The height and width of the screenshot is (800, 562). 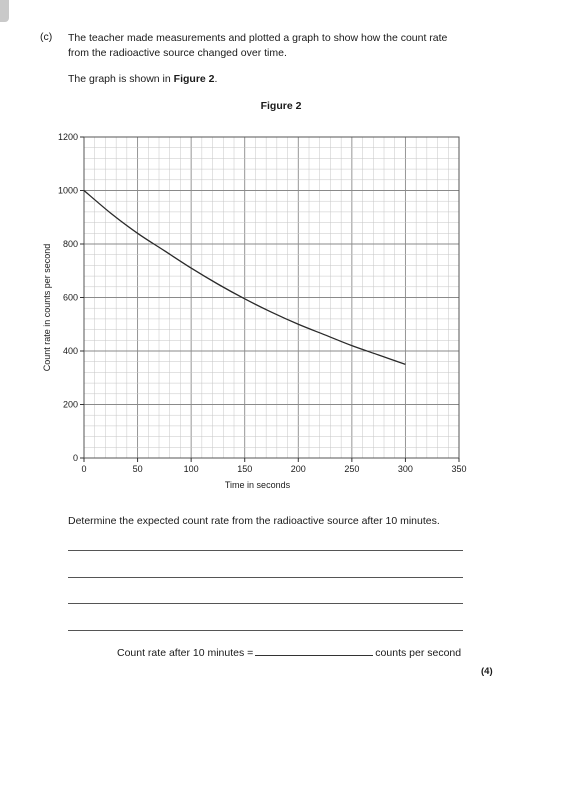 What do you see at coordinates (121, 79) in the screenshot?
I see `graph-reference-prefix: The graph is shown in` at bounding box center [121, 79].